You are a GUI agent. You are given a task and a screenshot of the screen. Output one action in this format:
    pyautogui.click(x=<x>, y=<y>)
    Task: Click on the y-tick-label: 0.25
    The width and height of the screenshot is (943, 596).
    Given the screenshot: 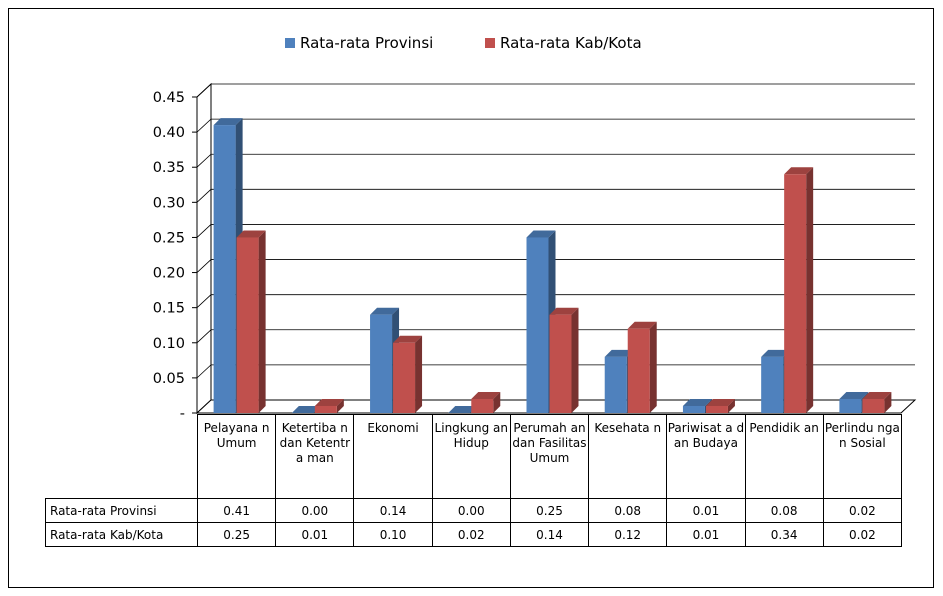 What is the action you would take?
    pyautogui.click(x=169, y=238)
    